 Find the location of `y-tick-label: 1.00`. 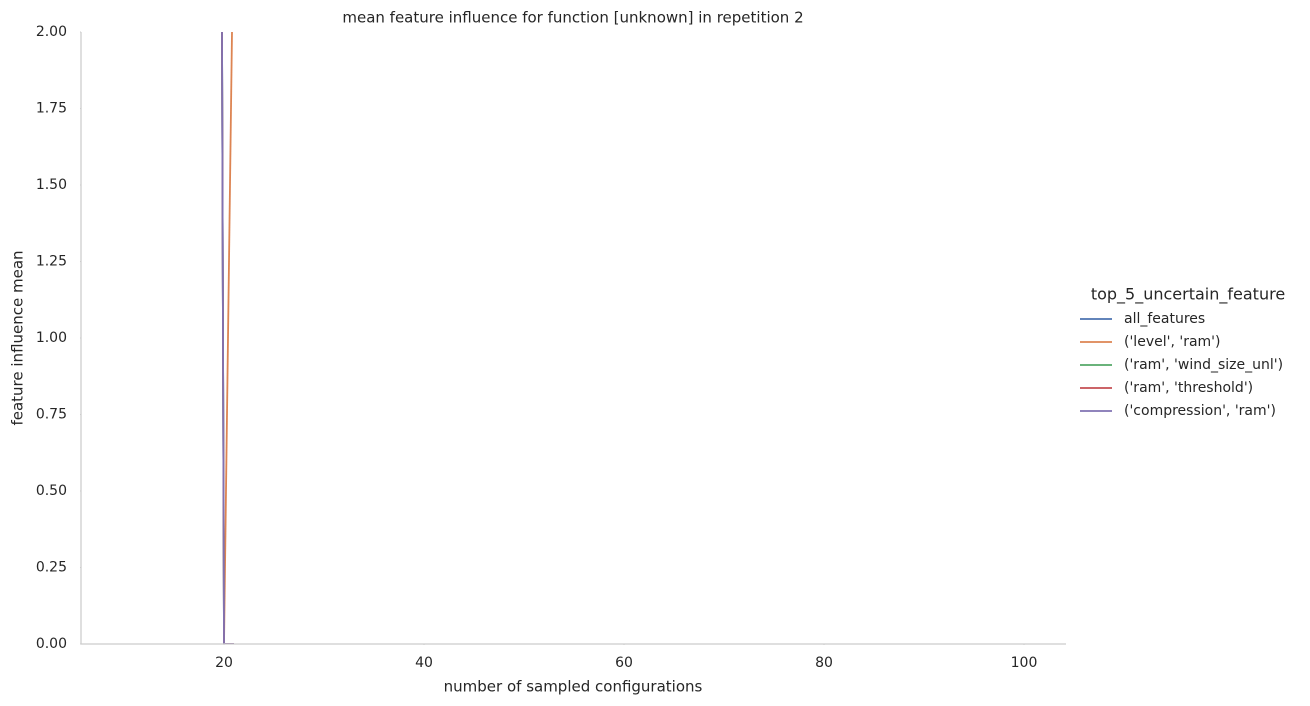

y-tick-label: 1.00 is located at coordinates (51, 338).